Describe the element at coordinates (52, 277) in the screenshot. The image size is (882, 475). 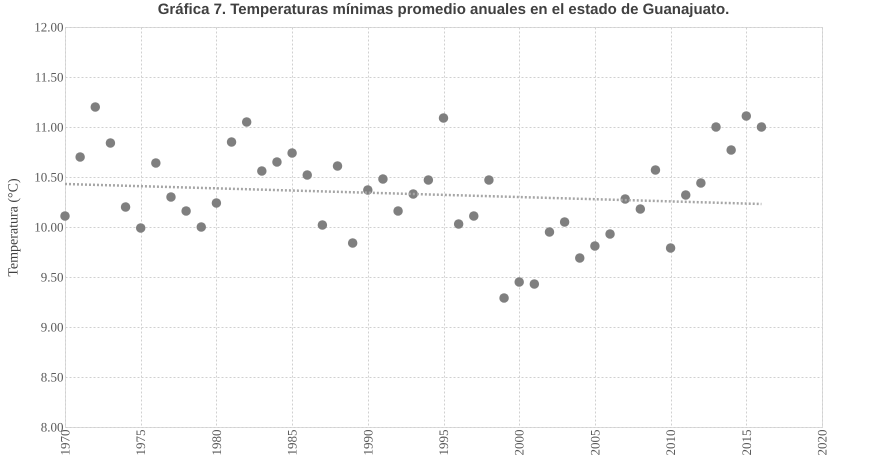
I see `y-tick-label: 9.50` at that location.